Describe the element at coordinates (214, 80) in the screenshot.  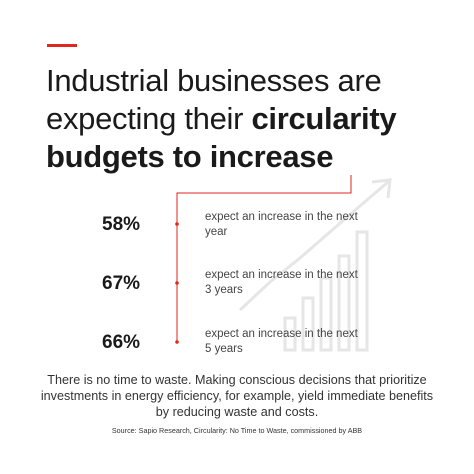
I see `headline-line-1: Industrial businesses are` at that location.